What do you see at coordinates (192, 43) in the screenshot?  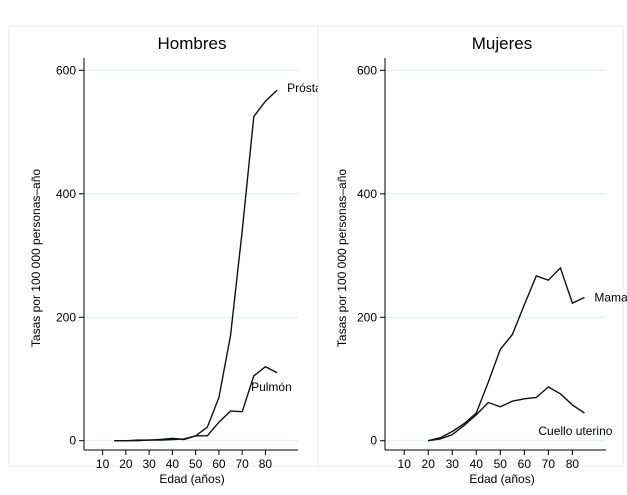 I see `chart-title: Hombres` at bounding box center [192, 43].